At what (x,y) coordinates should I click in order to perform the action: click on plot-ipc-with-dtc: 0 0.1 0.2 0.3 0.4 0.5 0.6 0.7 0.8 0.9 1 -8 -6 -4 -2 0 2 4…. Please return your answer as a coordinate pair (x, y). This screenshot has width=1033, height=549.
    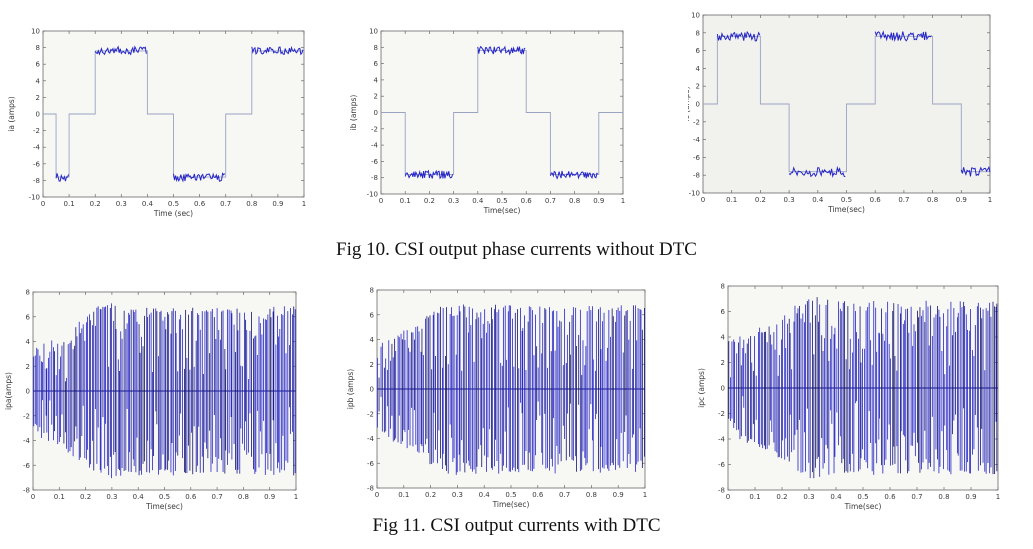
    Looking at the image, I should click on (848, 397).